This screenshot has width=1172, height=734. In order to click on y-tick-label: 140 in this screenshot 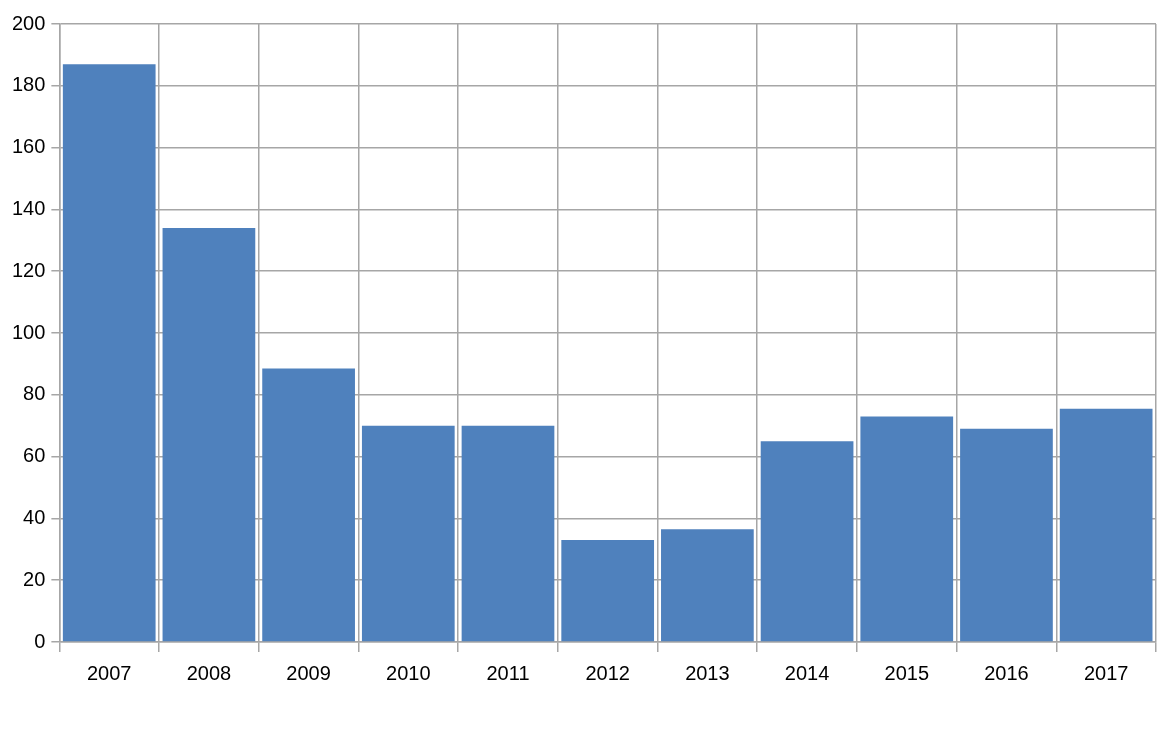, I will do `click(28, 207)`.